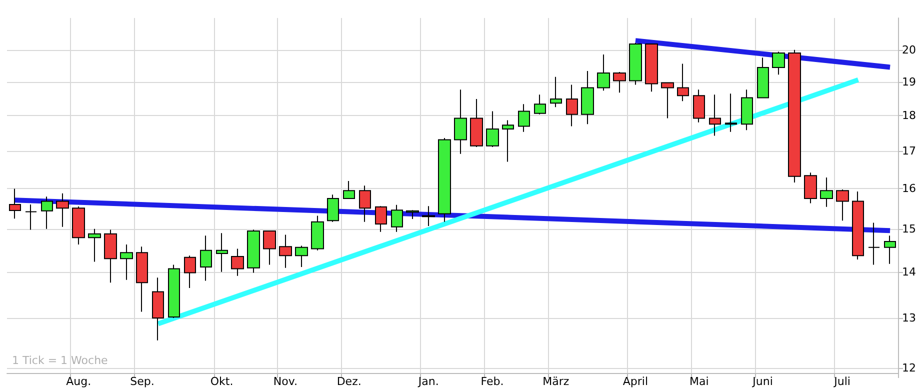  What do you see at coordinates (349, 381) in the screenshot?
I see `x-tick-label: Dez.` at bounding box center [349, 381].